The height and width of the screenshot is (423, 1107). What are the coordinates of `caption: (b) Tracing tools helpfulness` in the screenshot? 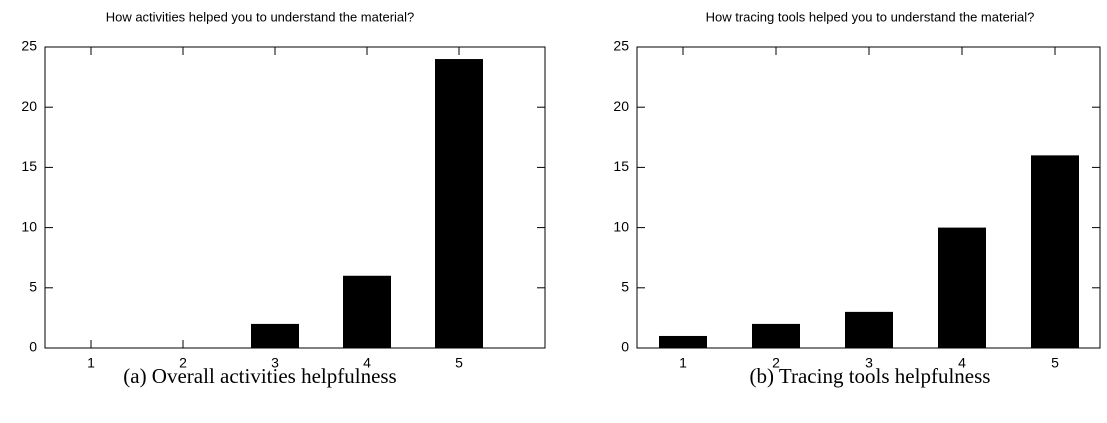 It's located at (870, 376).